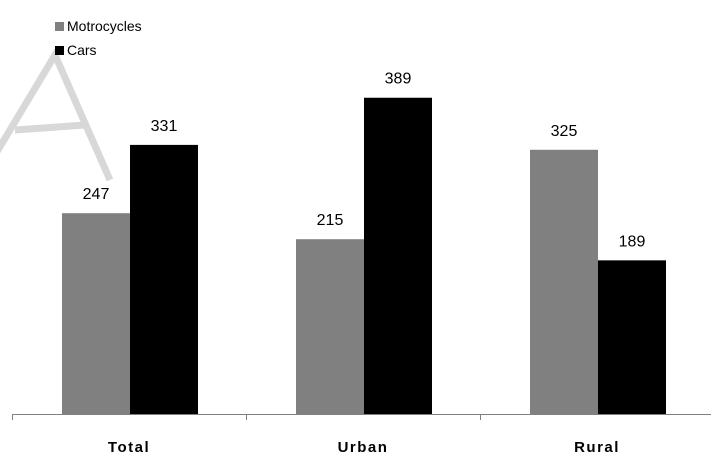 This screenshot has width=711, height=462. What do you see at coordinates (632, 241) in the screenshot?
I see `value-label-cars-rural: 189` at bounding box center [632, 241].